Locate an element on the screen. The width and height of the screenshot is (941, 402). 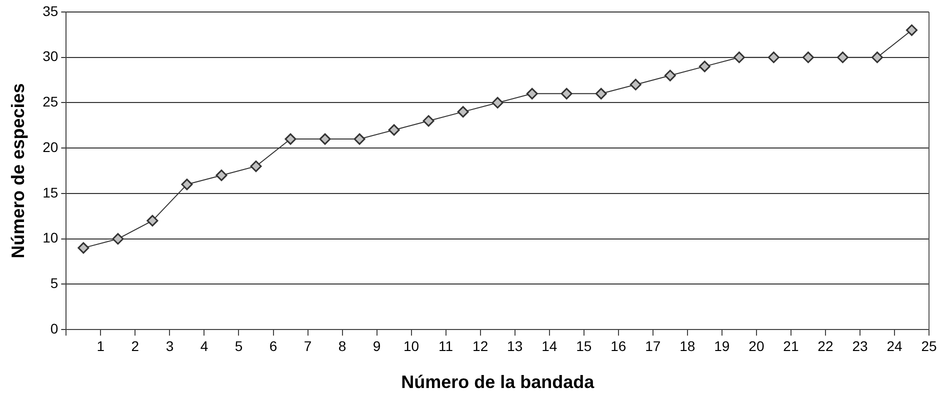
y-tick-label: 30 is located at coordinates (50, 56).